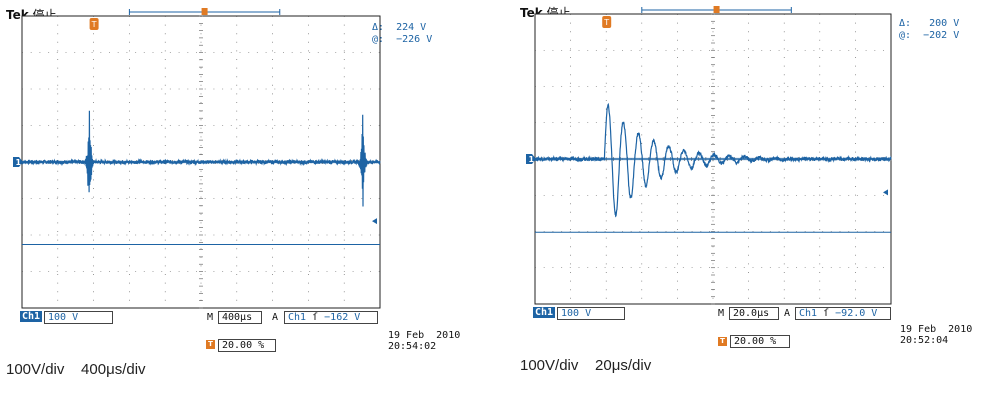 Image resolution: width=984 pixels, height=402 pixels. Describe the element at coordinates (754, 313) in the screenshot. I see `timebase-value: 20.0μs` at that location.